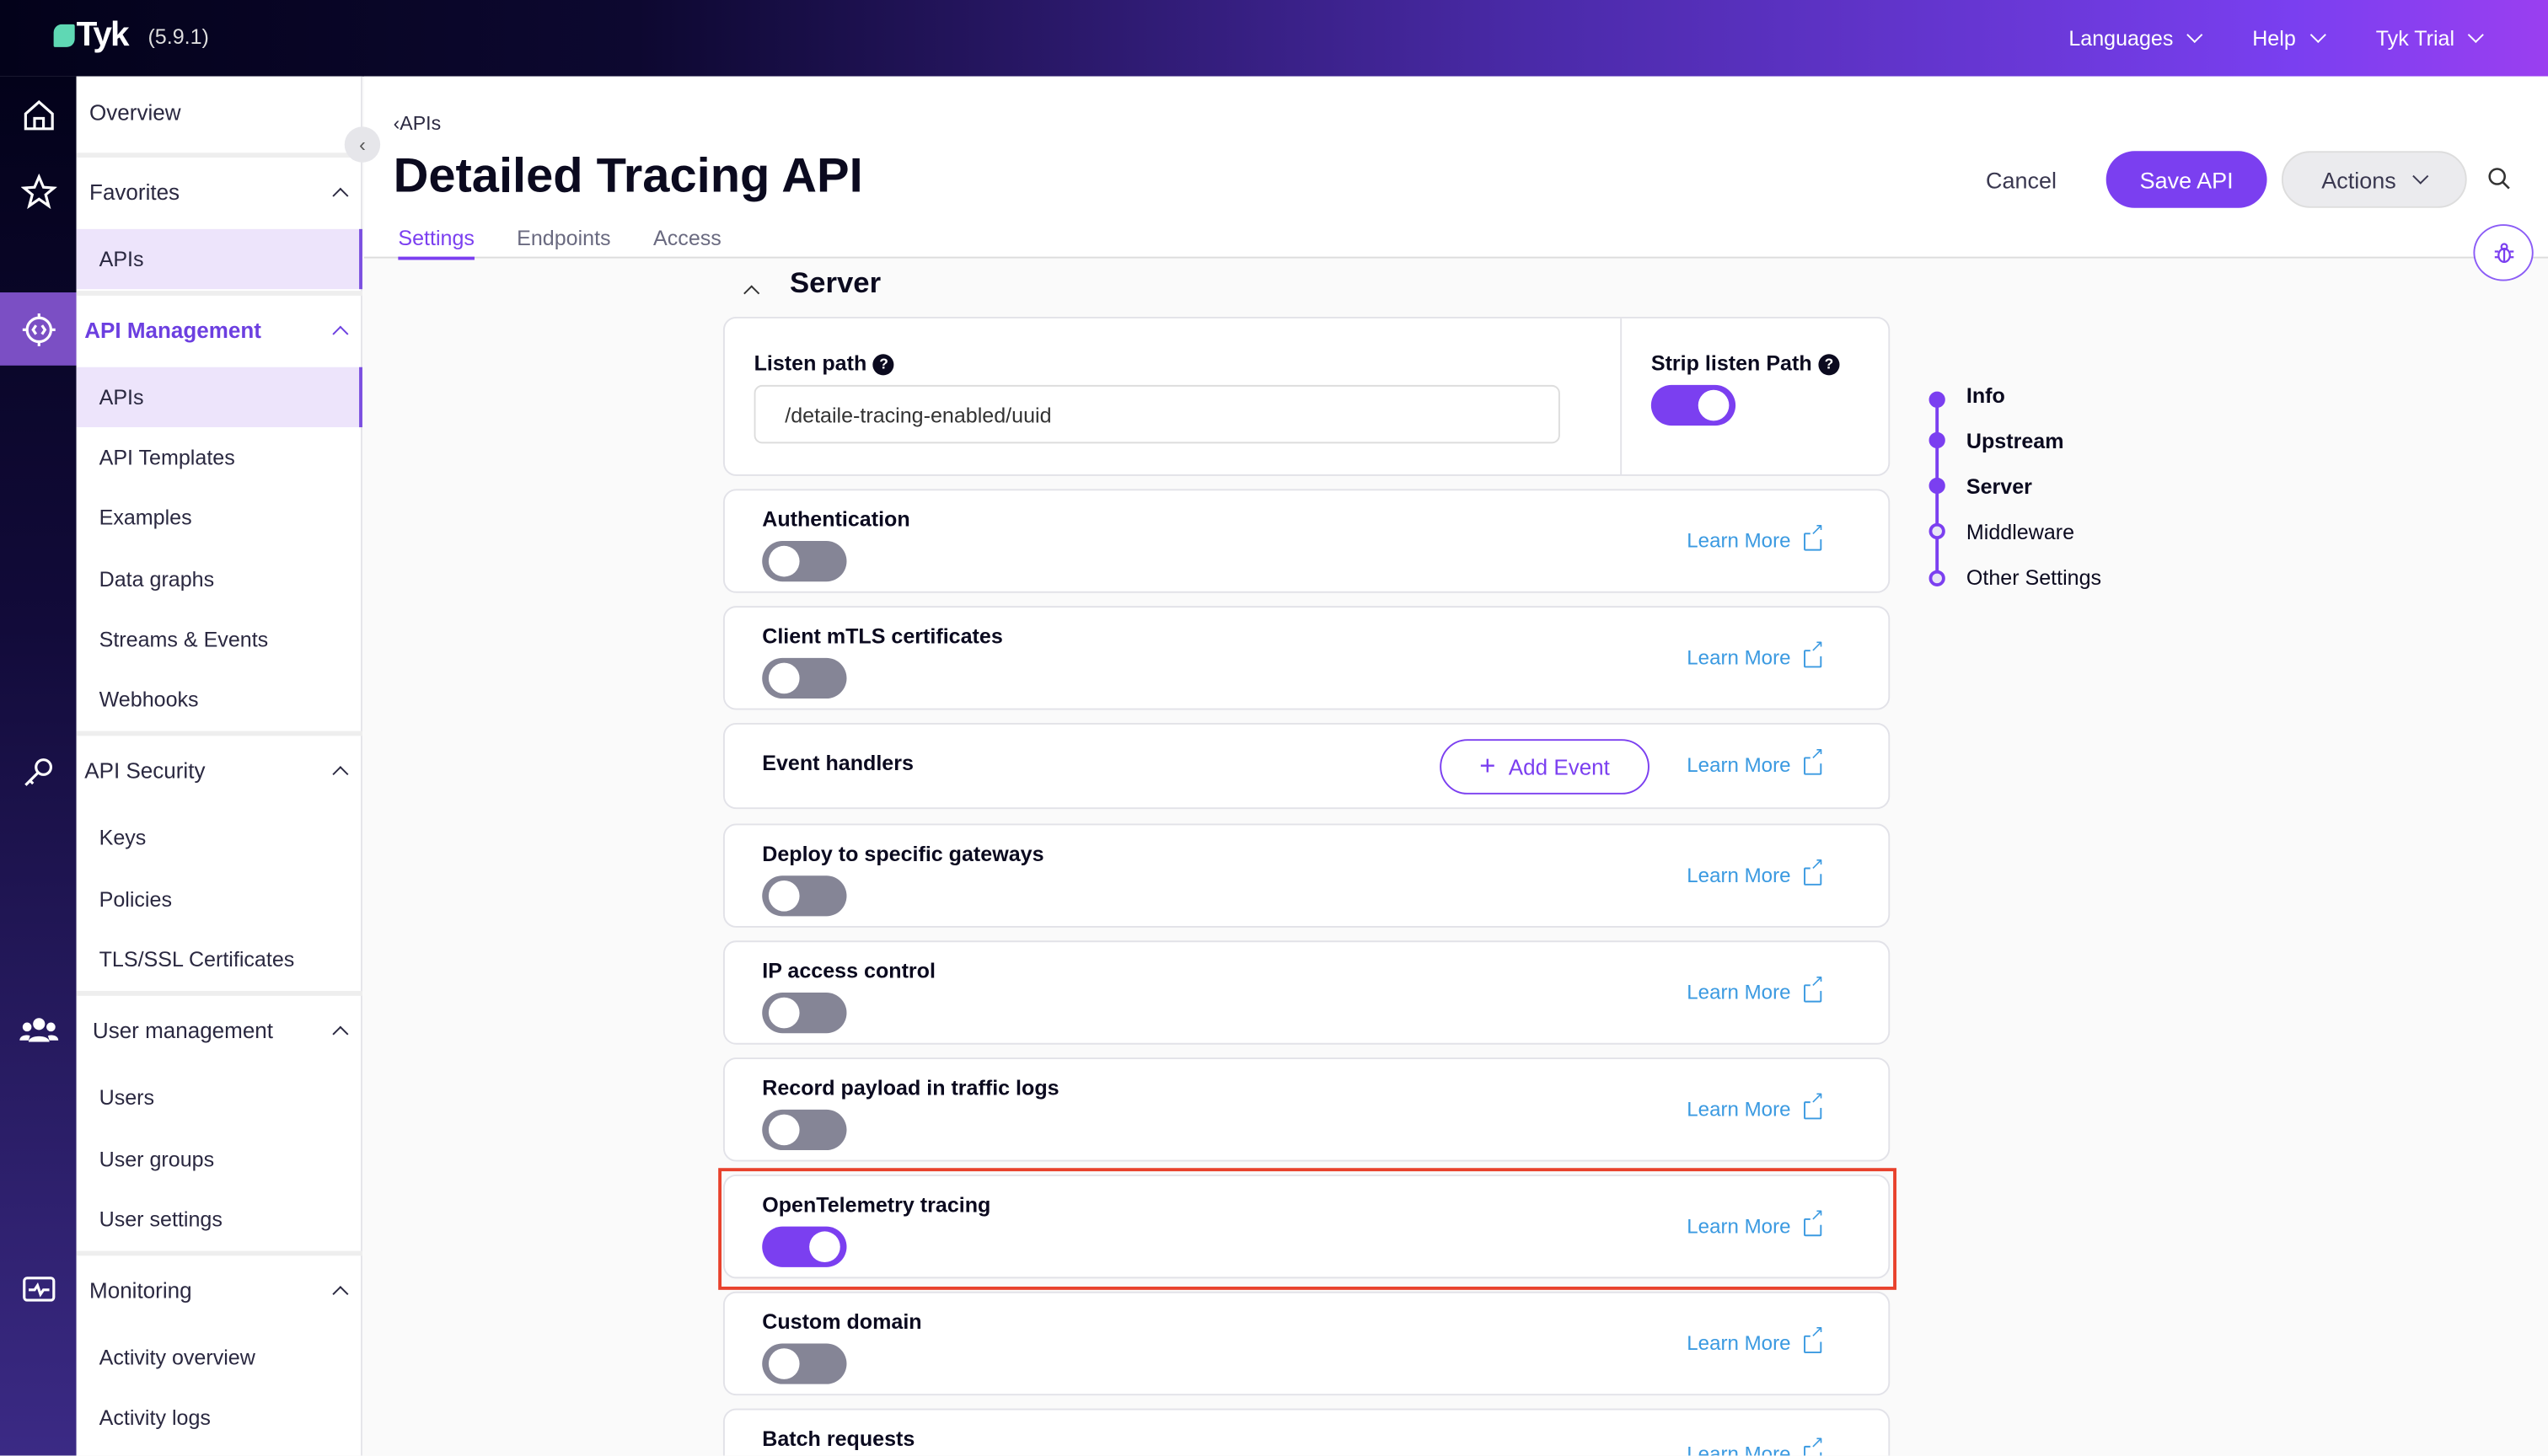  I want to click on toc-dot-upstream, so click(1936, 440).